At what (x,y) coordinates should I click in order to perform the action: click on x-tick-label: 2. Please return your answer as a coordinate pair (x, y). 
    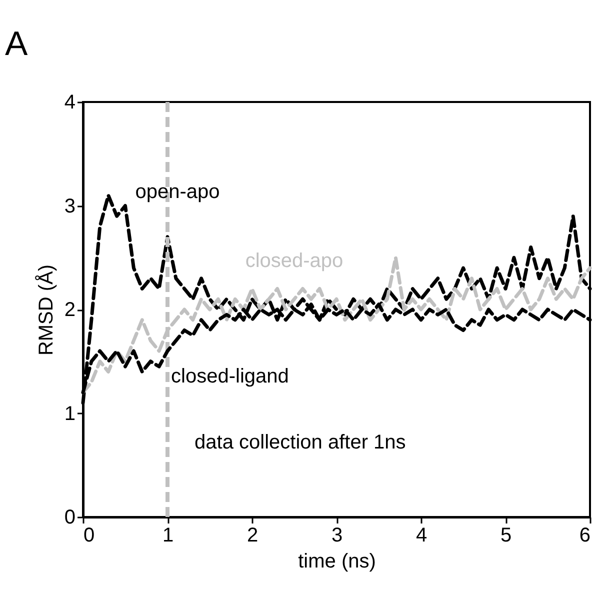
    Looking at the image, I should click on (252, 535).